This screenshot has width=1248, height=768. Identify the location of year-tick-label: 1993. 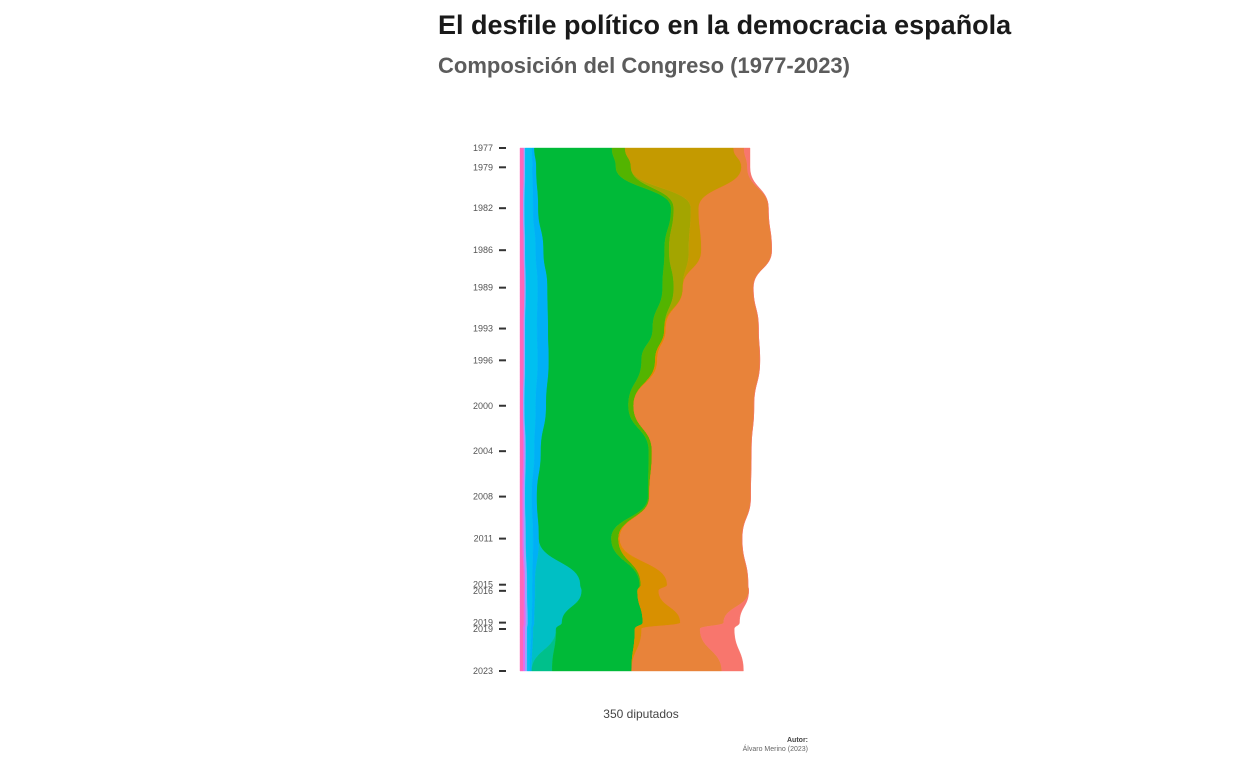
(483, 329).